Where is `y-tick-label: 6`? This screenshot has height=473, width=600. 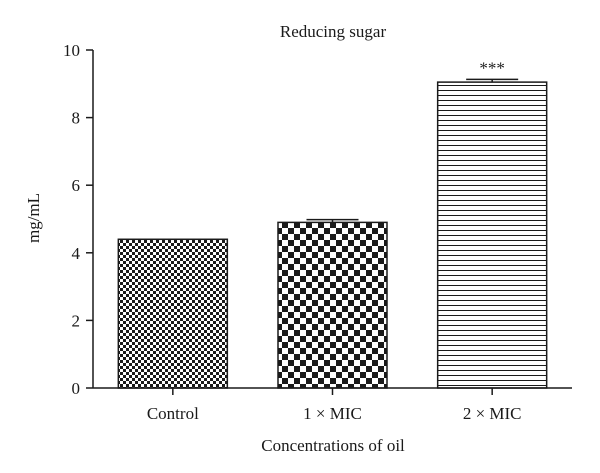 y-tick-label: 6 is located at coordinates (76, 185).